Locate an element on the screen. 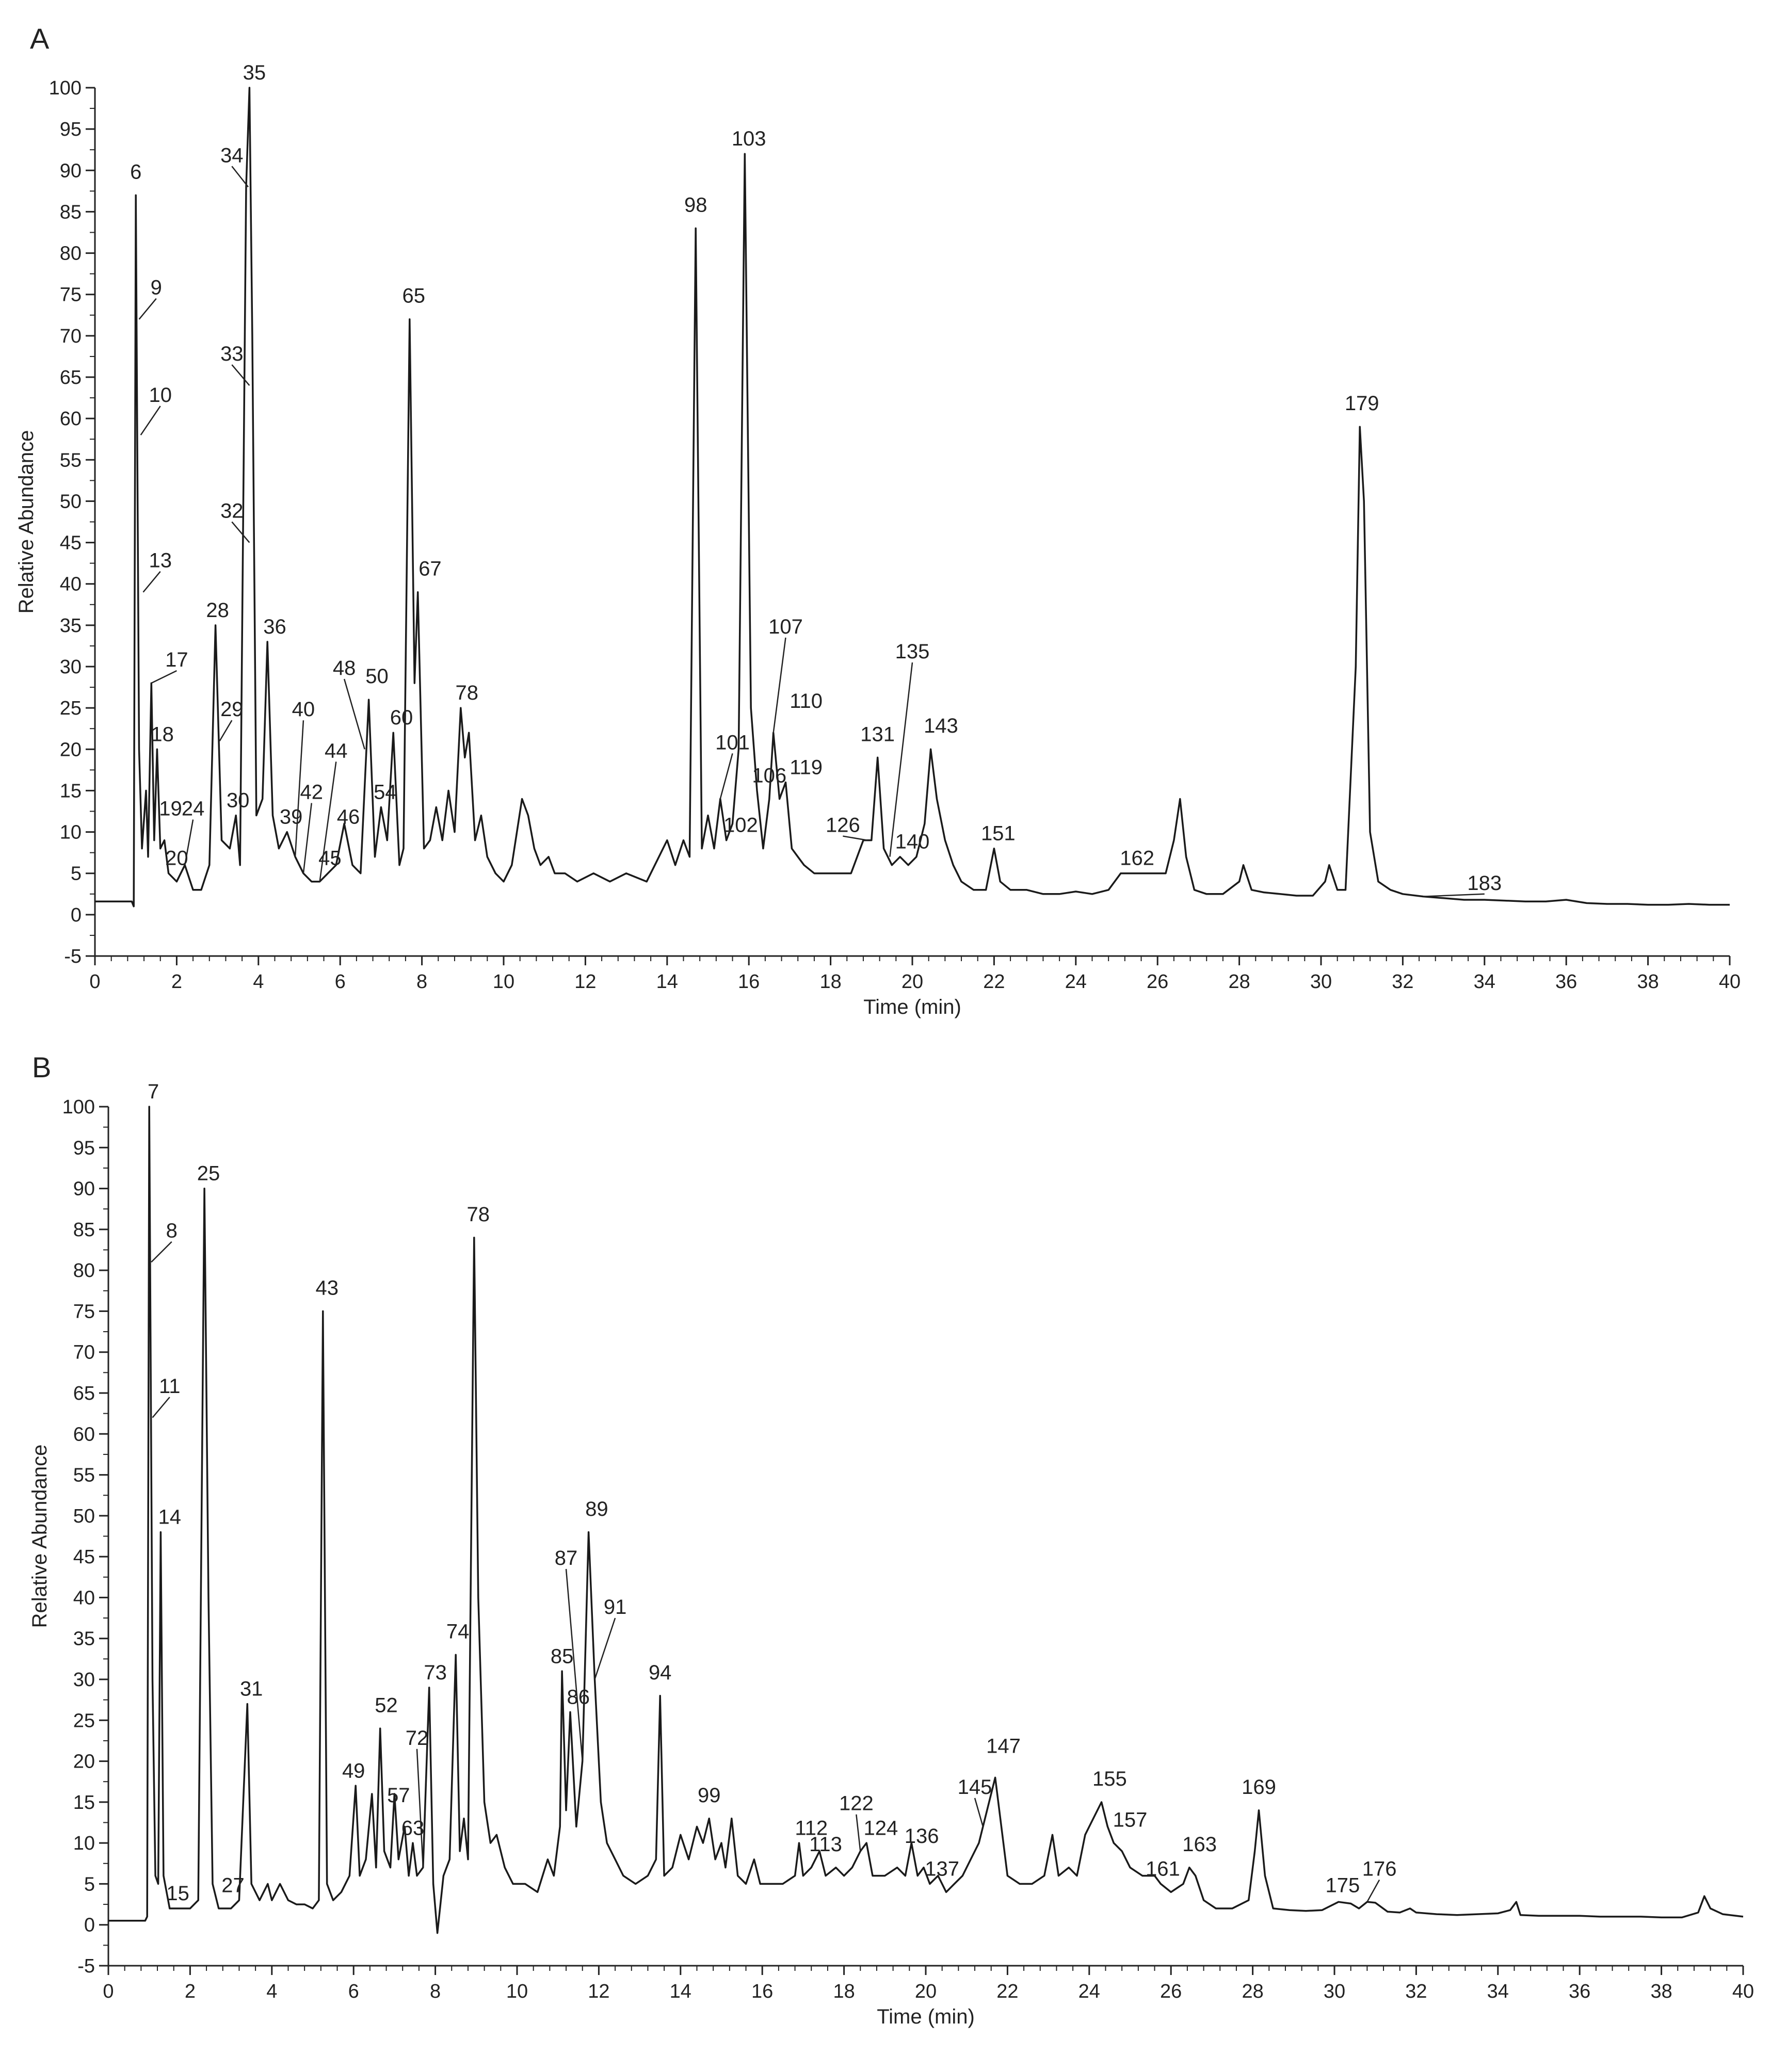 The image size is (1771, 2072). x-tick-label: 6 is located at coordinates (341, 982).